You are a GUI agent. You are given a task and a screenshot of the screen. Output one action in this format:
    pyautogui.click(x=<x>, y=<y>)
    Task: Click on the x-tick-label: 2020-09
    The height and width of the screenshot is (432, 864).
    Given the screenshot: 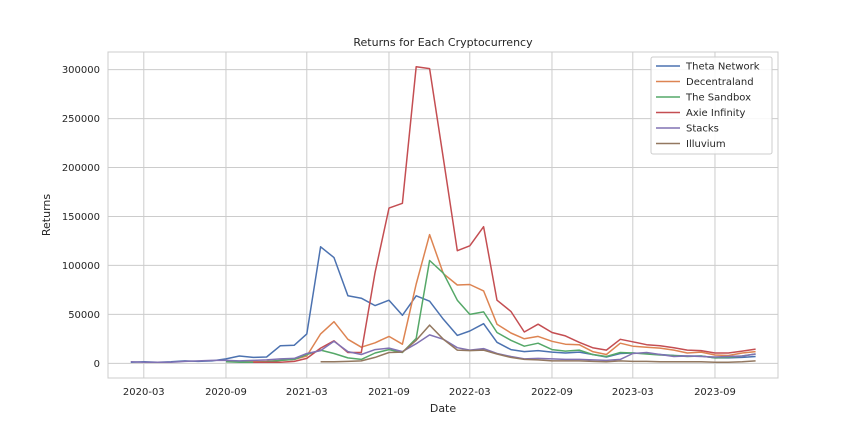 What is the action you would take?
    pyautogui.click(x=226, y=392)
    